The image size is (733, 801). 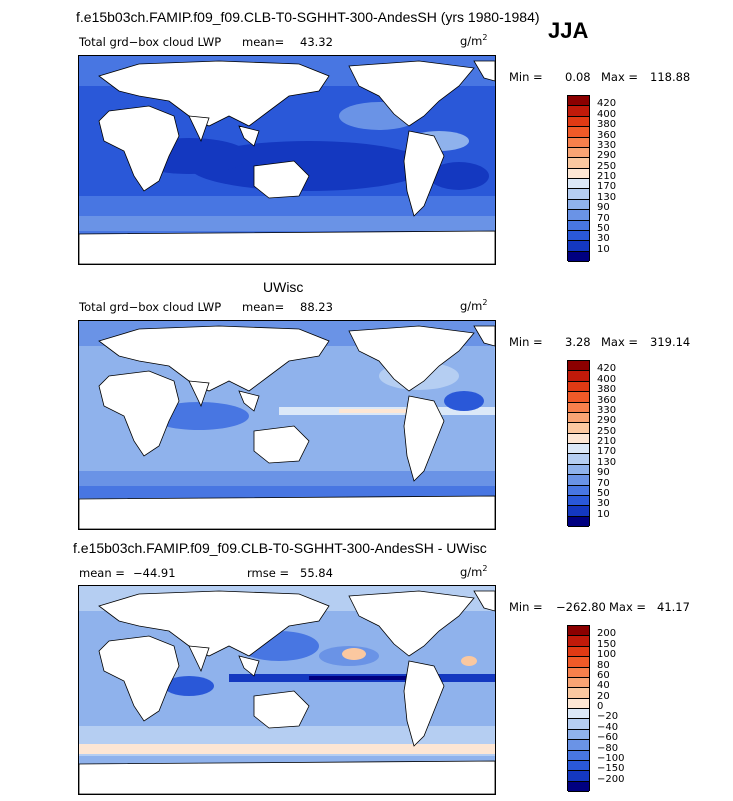 I want to click on panel2-max-value: 319.14, so click(x=670, y=342).